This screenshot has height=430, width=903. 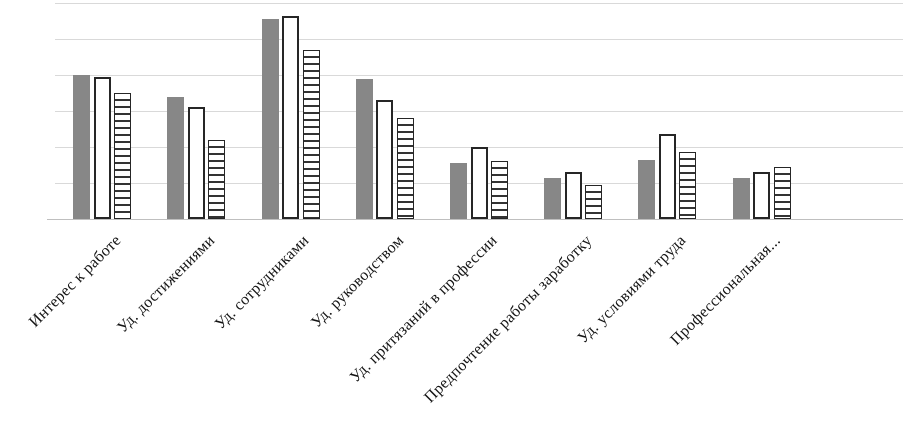 I want to click on x-axis-label-0: Интерес к работе, so click(x=75, y=281).